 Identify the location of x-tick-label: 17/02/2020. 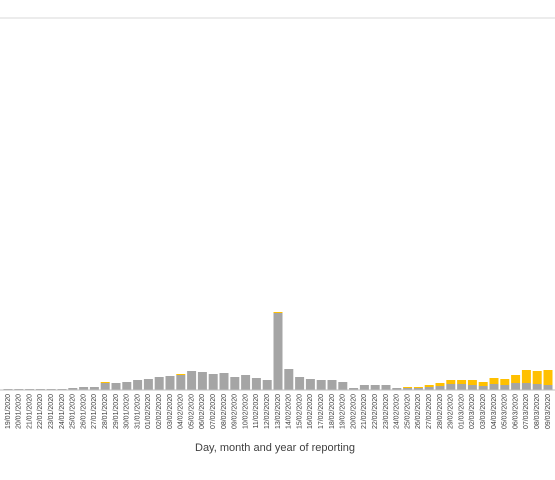
(321, 411).